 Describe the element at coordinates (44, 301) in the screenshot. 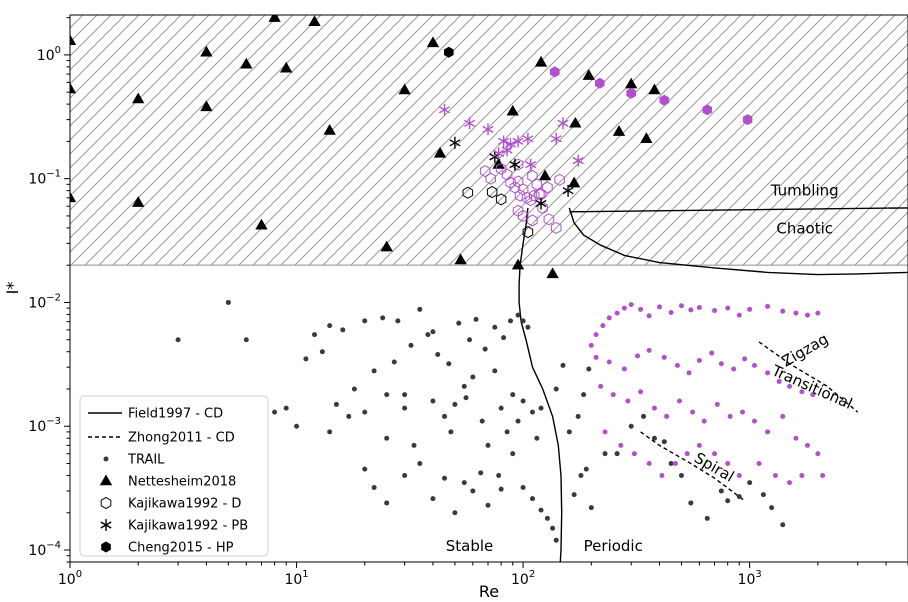

I see `y-tick-label: 10⁻²` at that location.